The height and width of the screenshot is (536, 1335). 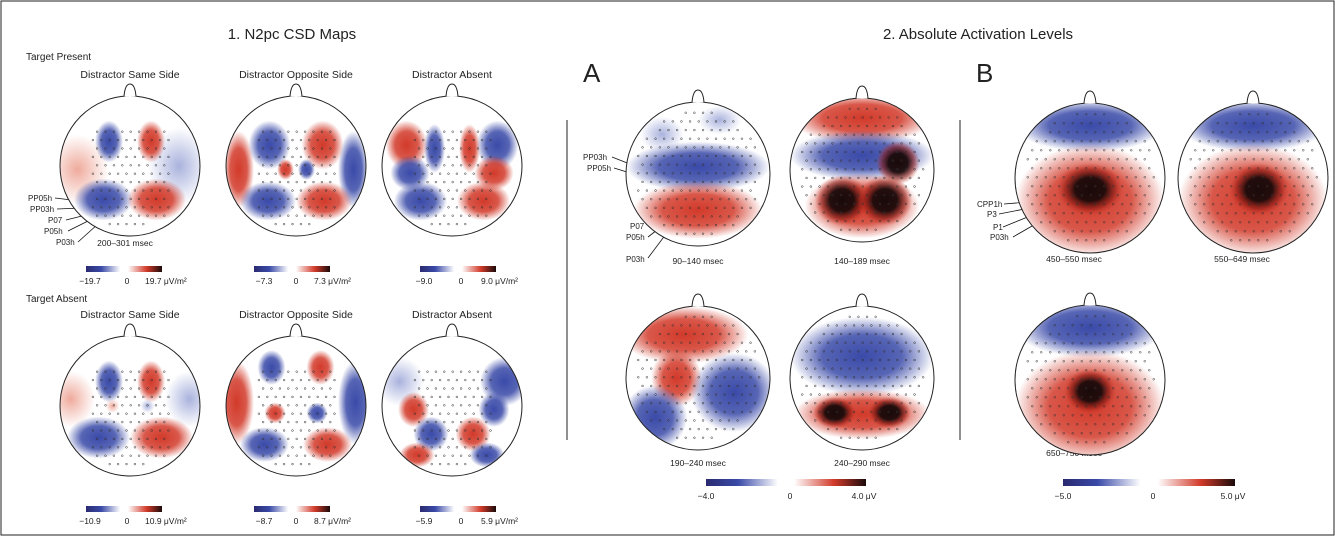 What do you see at coordinates (635, 259) in the screenshot?
I see `electrode-label: P03h` at bounding box center [635, 259].